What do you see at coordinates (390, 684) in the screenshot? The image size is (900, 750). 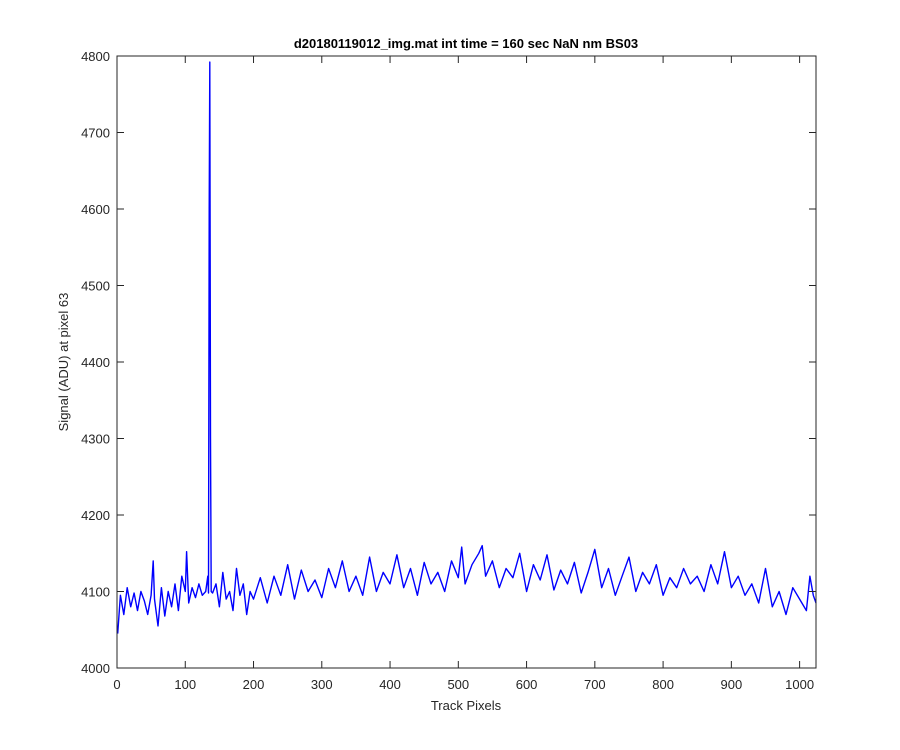 I see `x-tick-label: 400` at bounding box center [390, 684].